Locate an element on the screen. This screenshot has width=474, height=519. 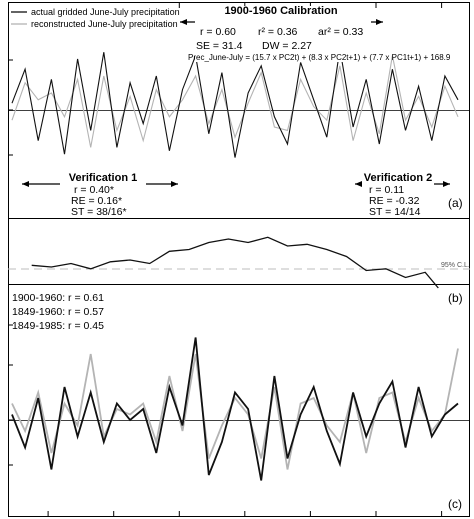
panel-a-label: (a) is located at coordinates (455, 203).